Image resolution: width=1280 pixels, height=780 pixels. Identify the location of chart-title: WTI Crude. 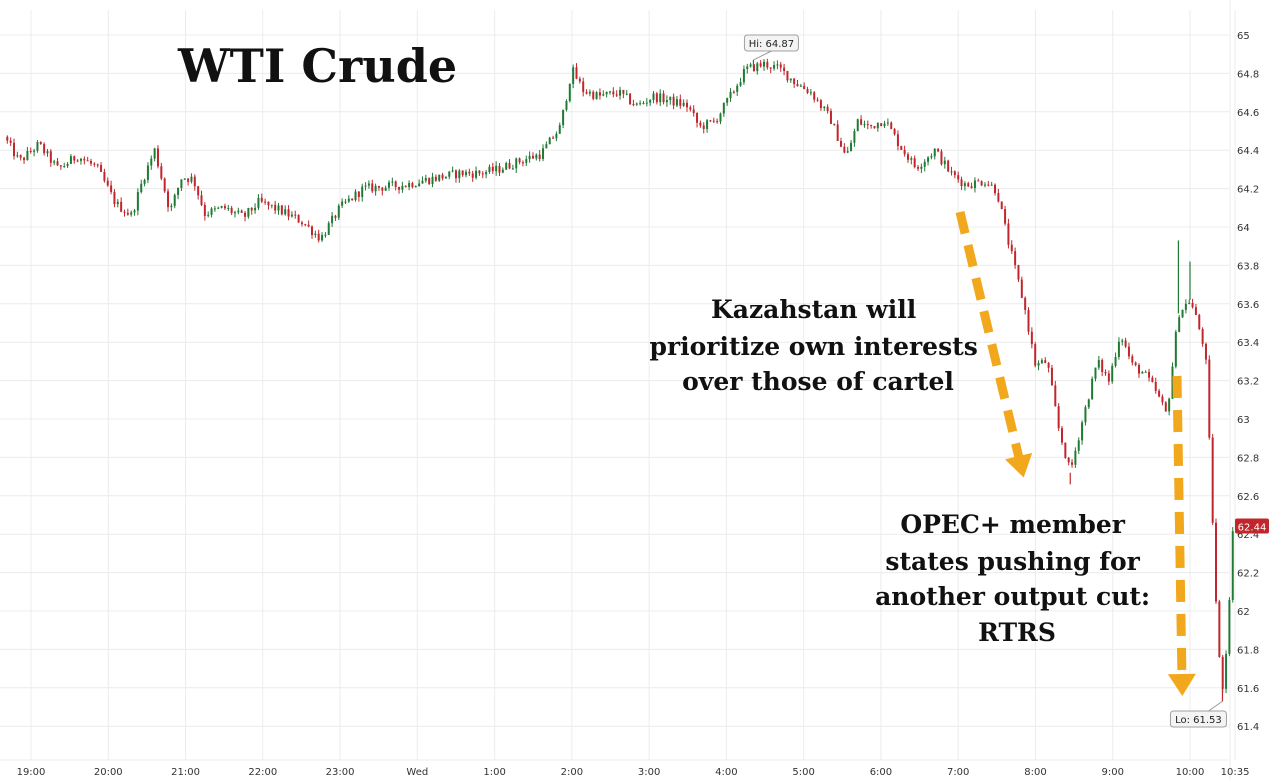
(317, 66).